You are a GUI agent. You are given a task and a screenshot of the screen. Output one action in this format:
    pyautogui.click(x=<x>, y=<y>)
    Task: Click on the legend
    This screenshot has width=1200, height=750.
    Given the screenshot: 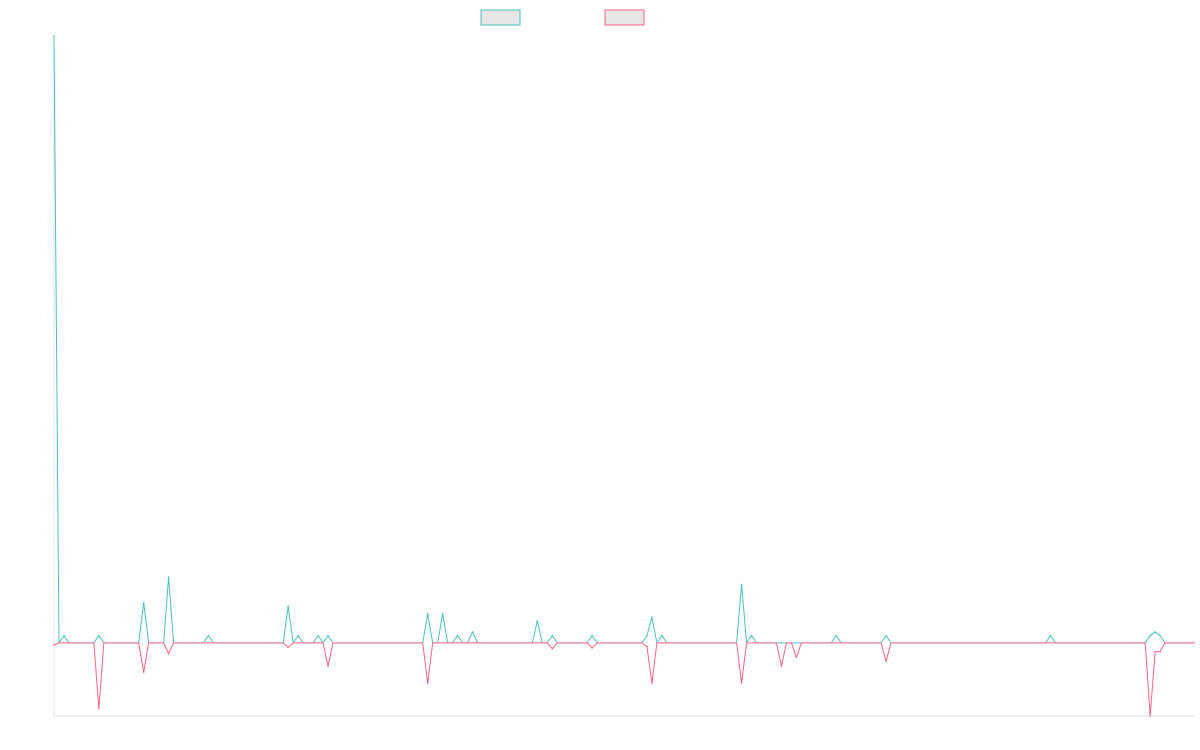 What is the action you would take?
    pyautogui.click(x=562, y=17)
    